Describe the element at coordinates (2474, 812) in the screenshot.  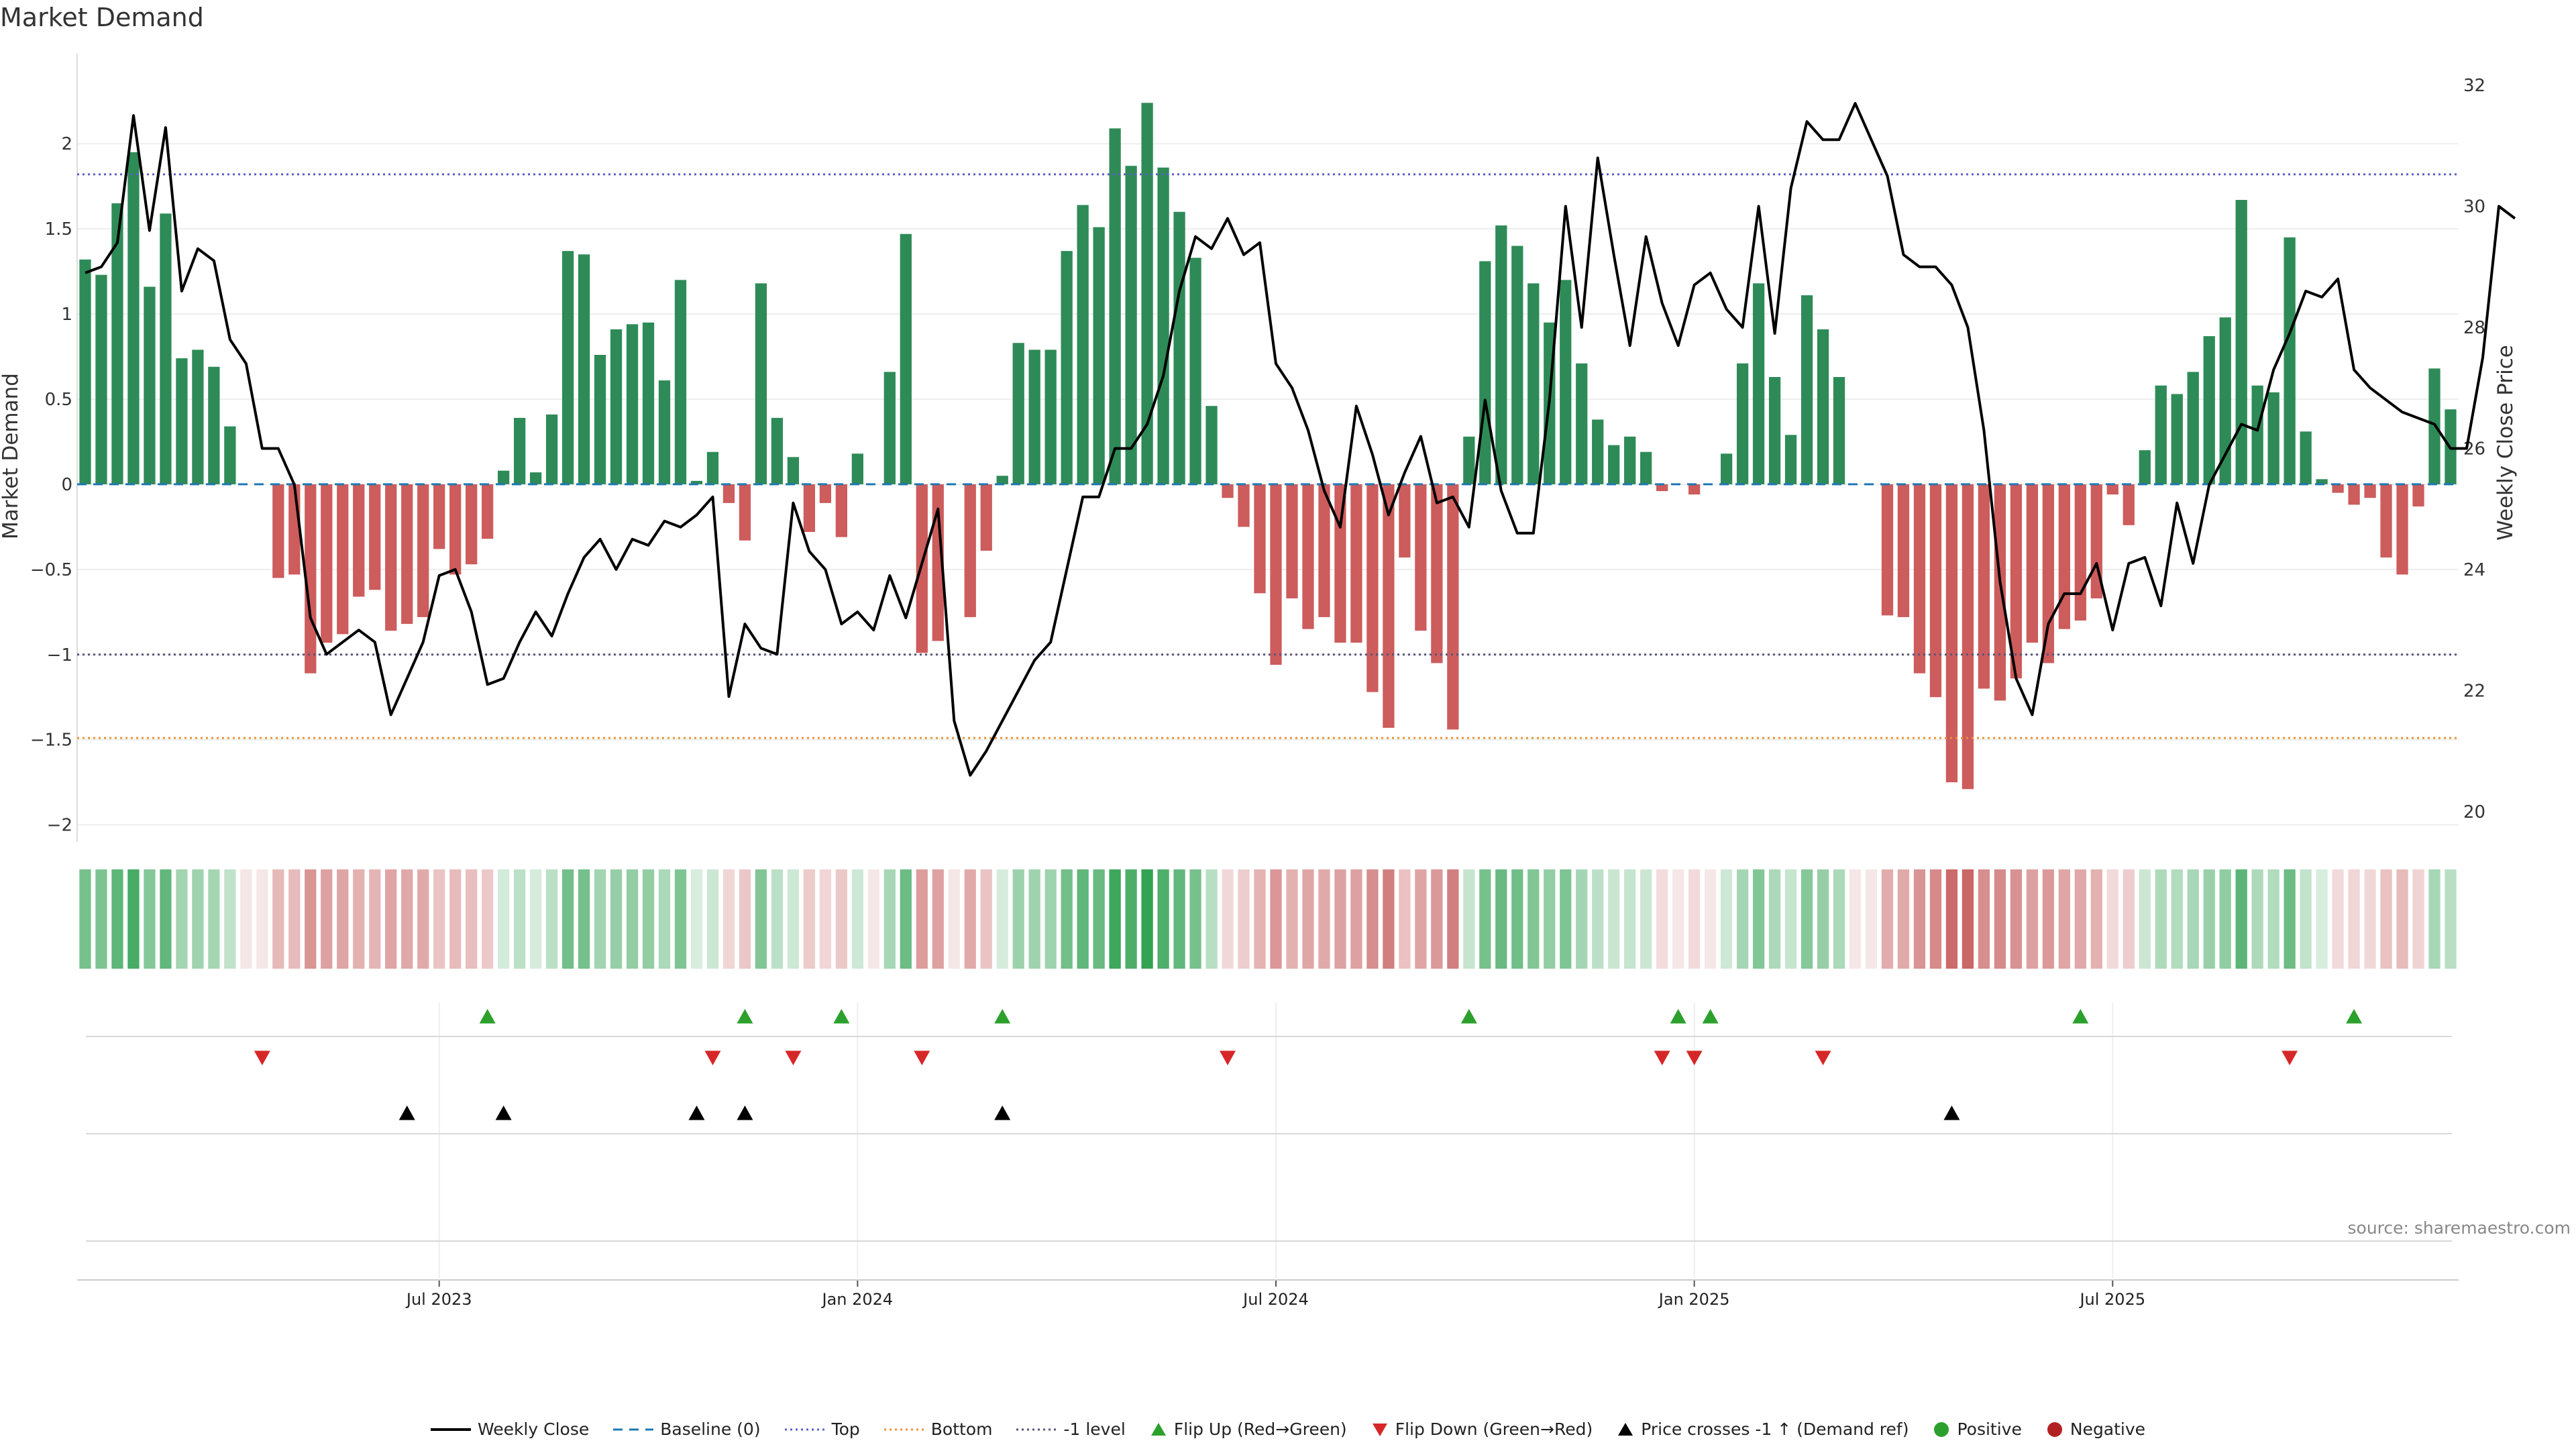
I see `y2-tick-label: 20` at that location.